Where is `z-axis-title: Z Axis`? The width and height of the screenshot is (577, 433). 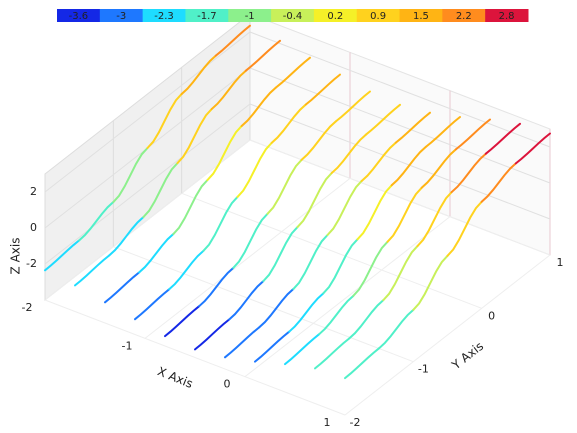 z-axis-title: Z Axis is located at coordinates (16, 256).